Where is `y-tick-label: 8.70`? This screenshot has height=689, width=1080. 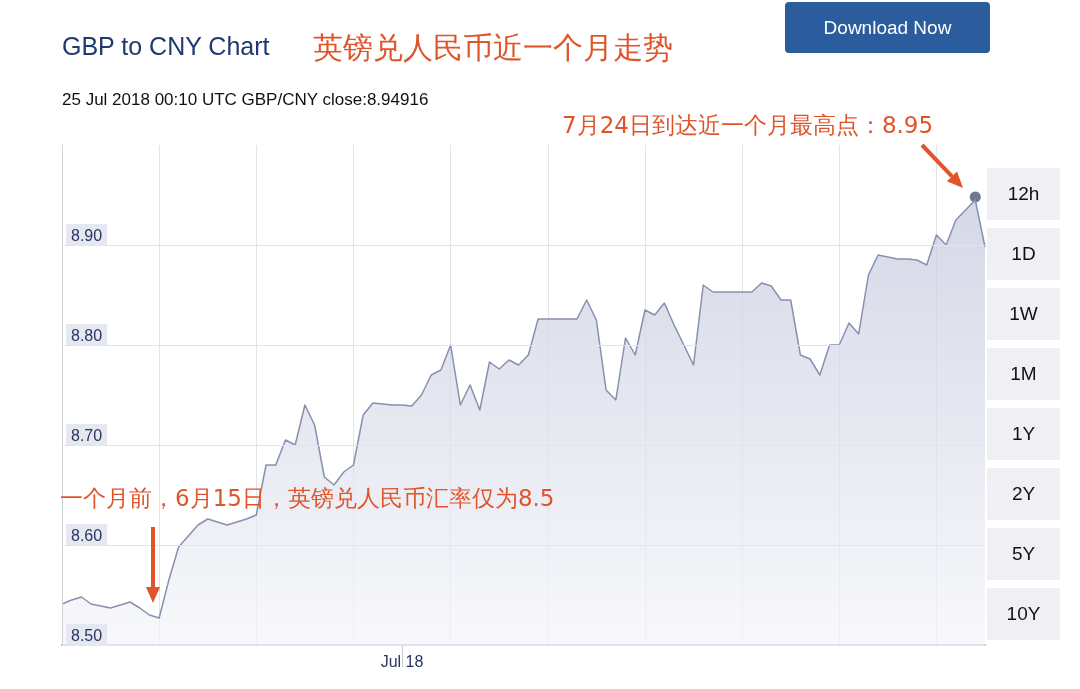 y-tick-label: 8.70 is located at coordinates (87, 435).